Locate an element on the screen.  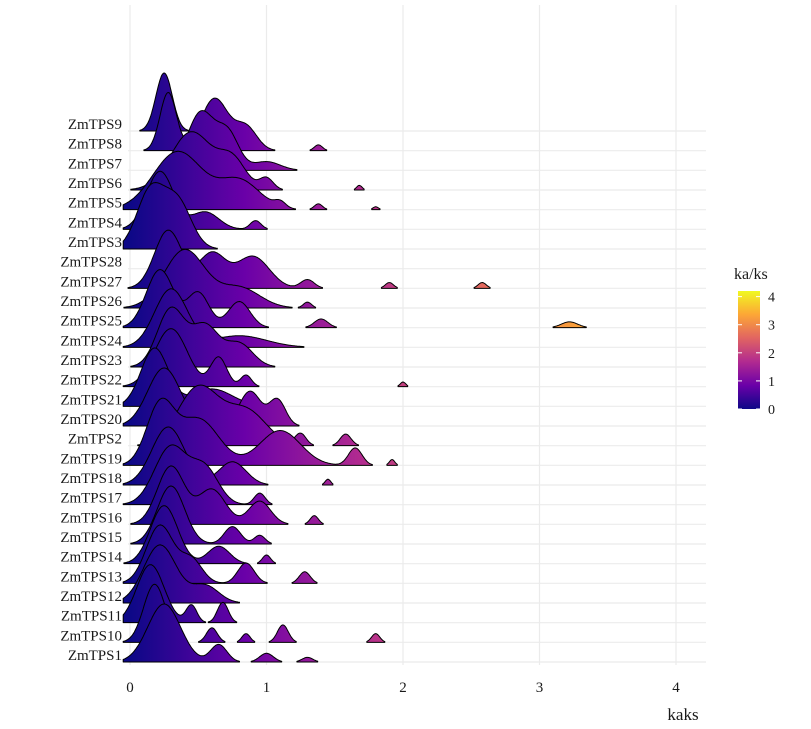
x-tick-label: 0 is located at coordinates (130, 688).